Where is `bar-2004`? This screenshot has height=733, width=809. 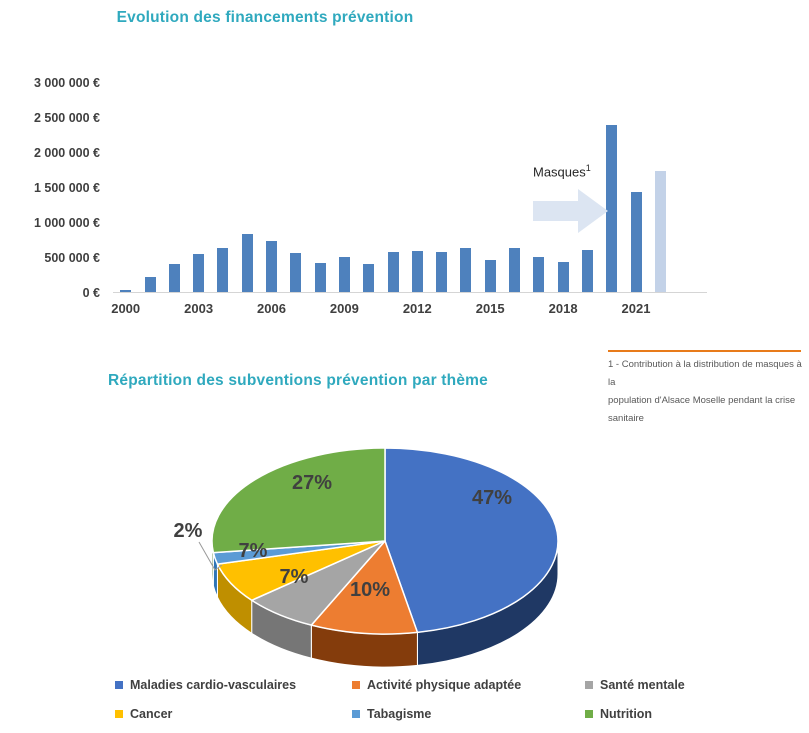 bar-2004 is located at coordinates (223, 270).